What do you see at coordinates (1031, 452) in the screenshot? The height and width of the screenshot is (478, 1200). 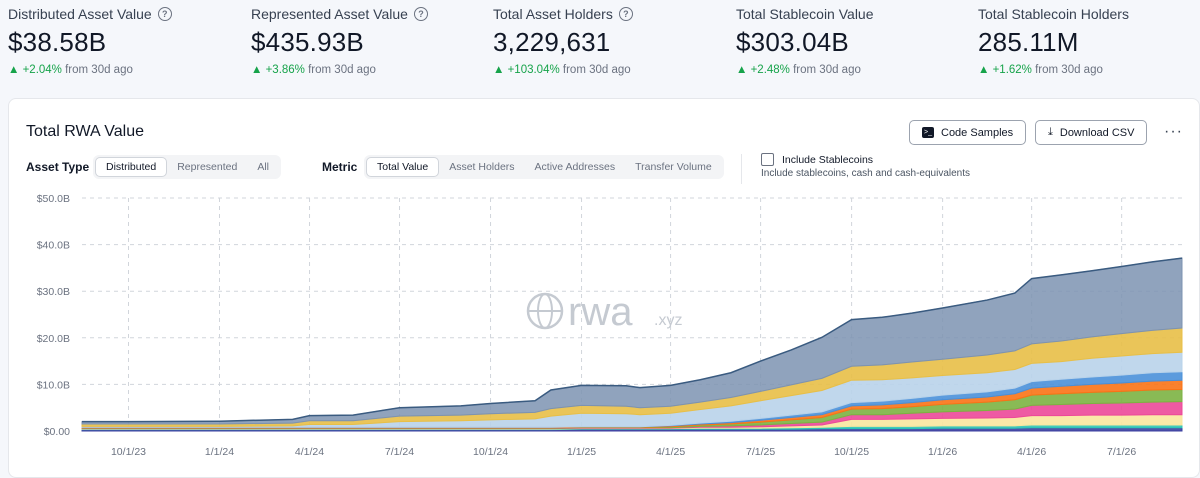 I see `x-tick-label: 4/1/26` at bounding box center [1031, 452].